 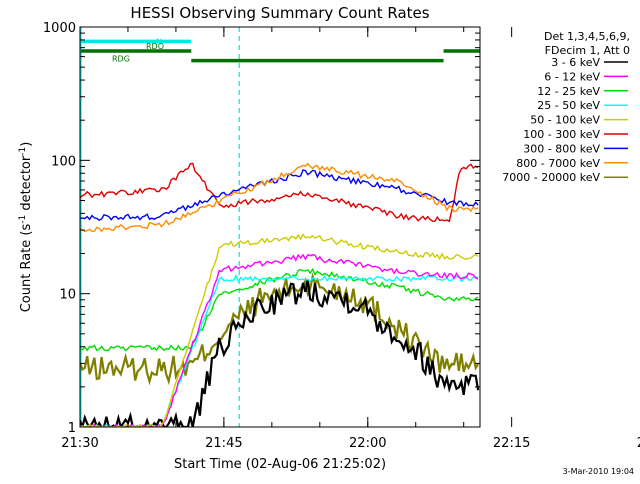 What do you see at coordinates (367, 443) in the screenshot?
I see `x-tick-label: 22:00` at bounding box center [367, 443].